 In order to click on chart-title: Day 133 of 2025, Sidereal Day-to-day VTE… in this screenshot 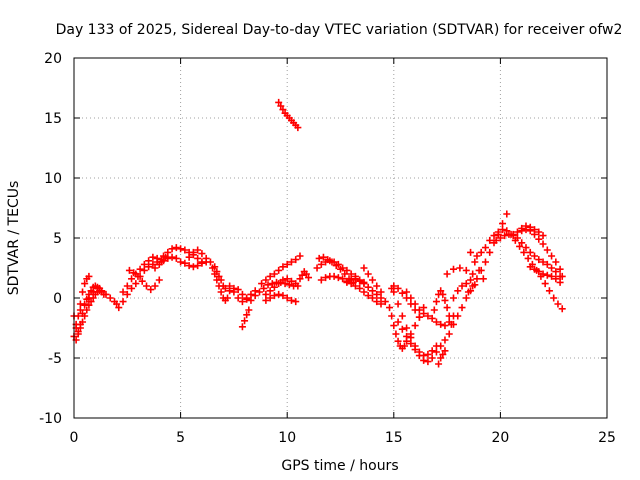, I will do `click(339, 30)`.